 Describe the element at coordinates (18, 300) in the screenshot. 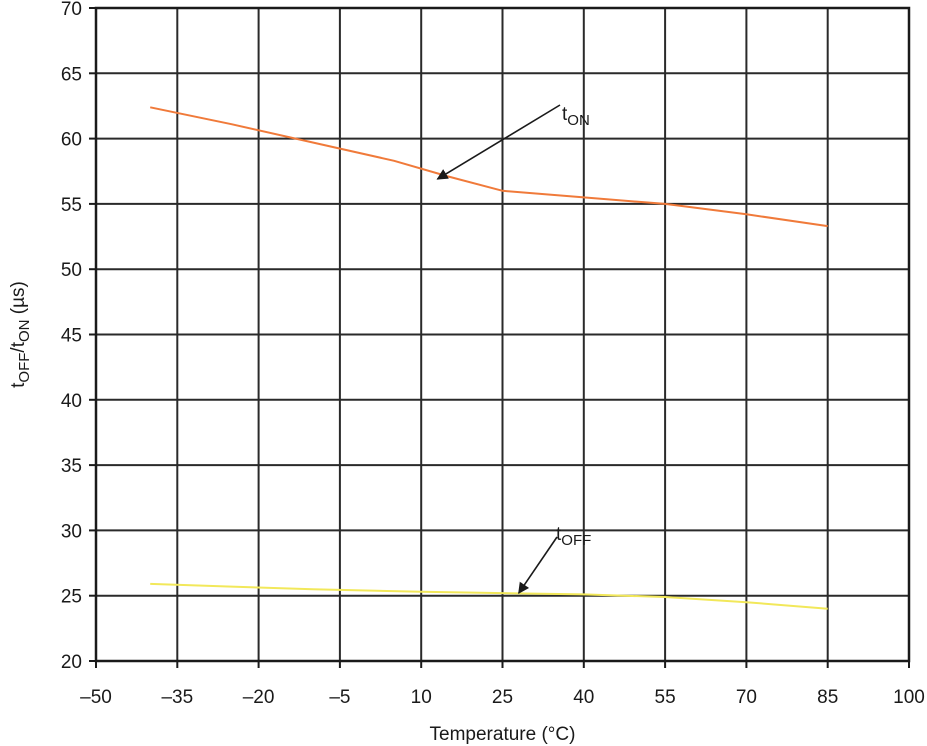

I see `y-axis-title-unit: (µs)` at that location.